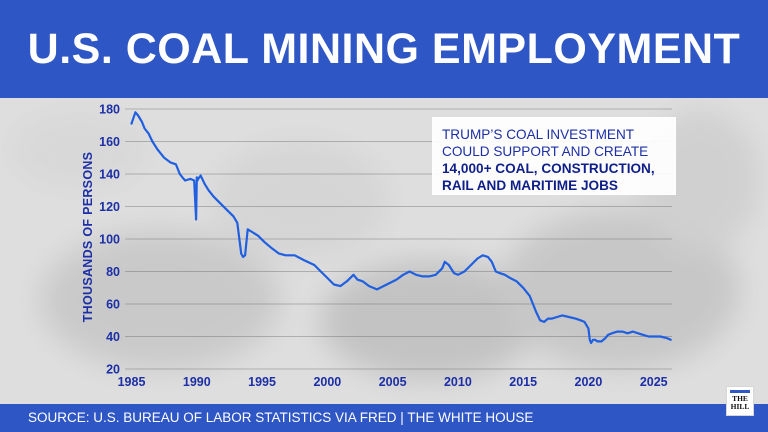  What do you see at coordinates (458, 382) in the screenshot?
I see `x-tick-label: 2010` at bounding box center [458, 382].